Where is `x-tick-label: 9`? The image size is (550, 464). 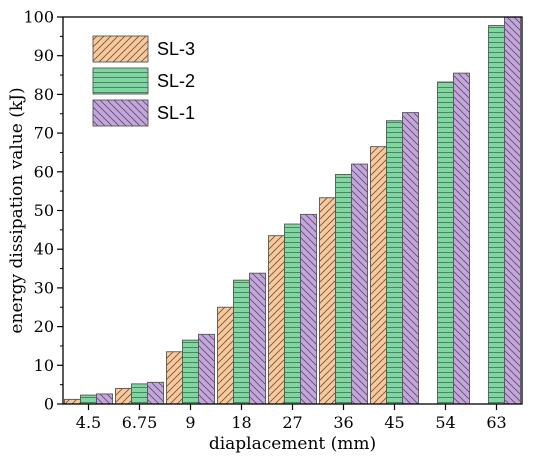 x-tick-label: 9 is located at coordinates (190, 422).